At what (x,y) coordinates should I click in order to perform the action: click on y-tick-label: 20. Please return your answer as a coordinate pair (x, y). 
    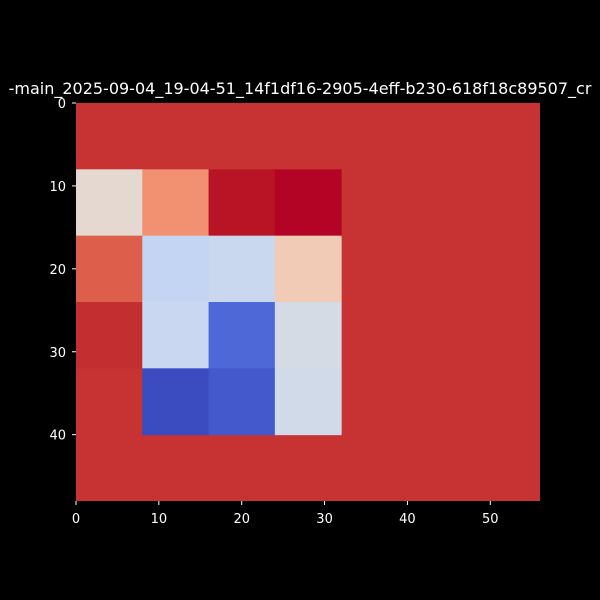
    Looking at the image, I should click on (57, 270).